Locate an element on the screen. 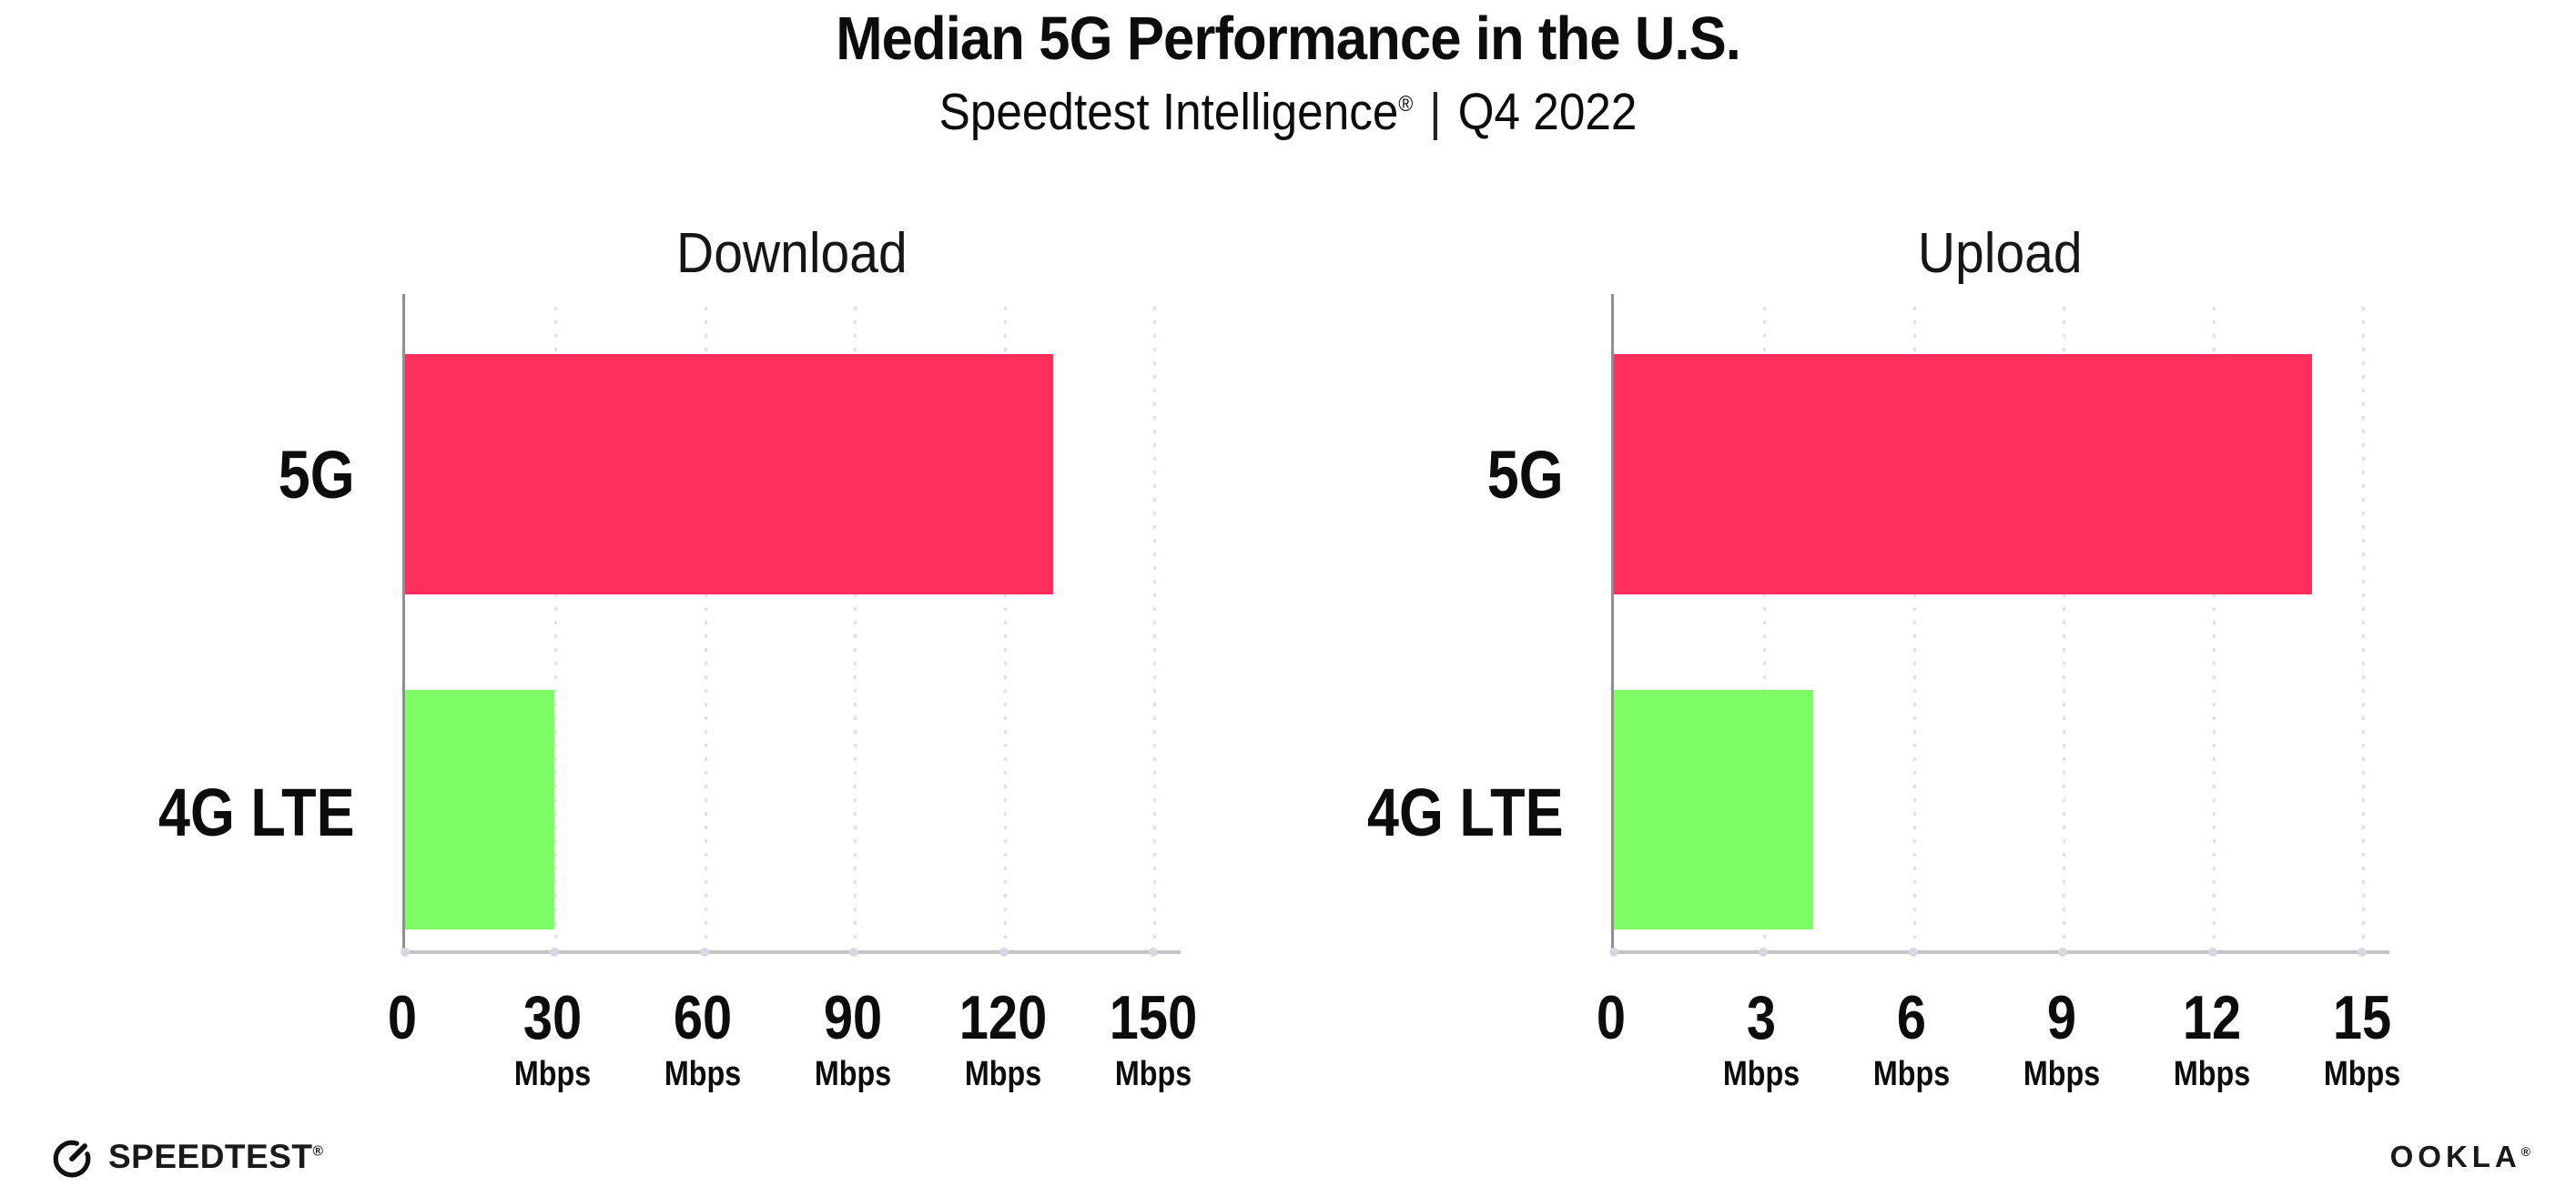 Image resolution: width=2576 pixels, height=1197 pixels. chart-title-download-text: Download is located at coordinates (791, 254).